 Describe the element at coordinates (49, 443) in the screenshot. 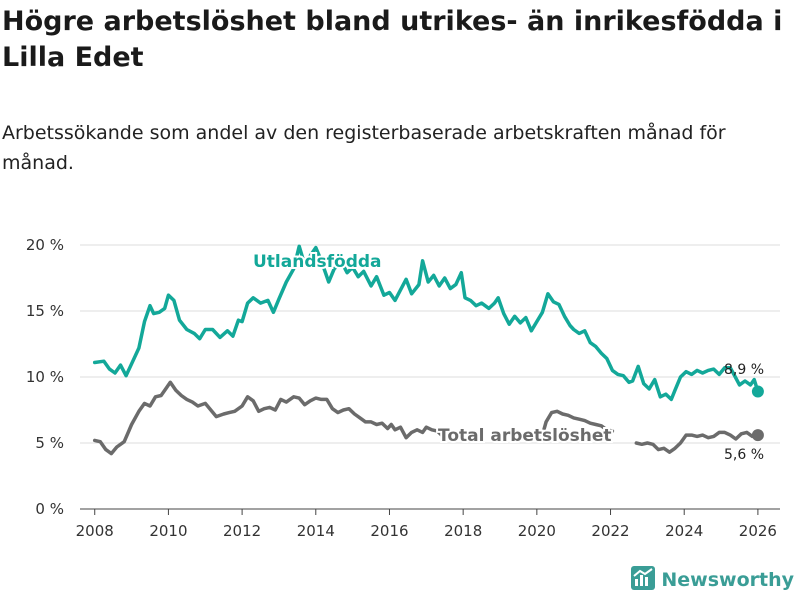

I see `y-tick-label: 5 %` at that location.